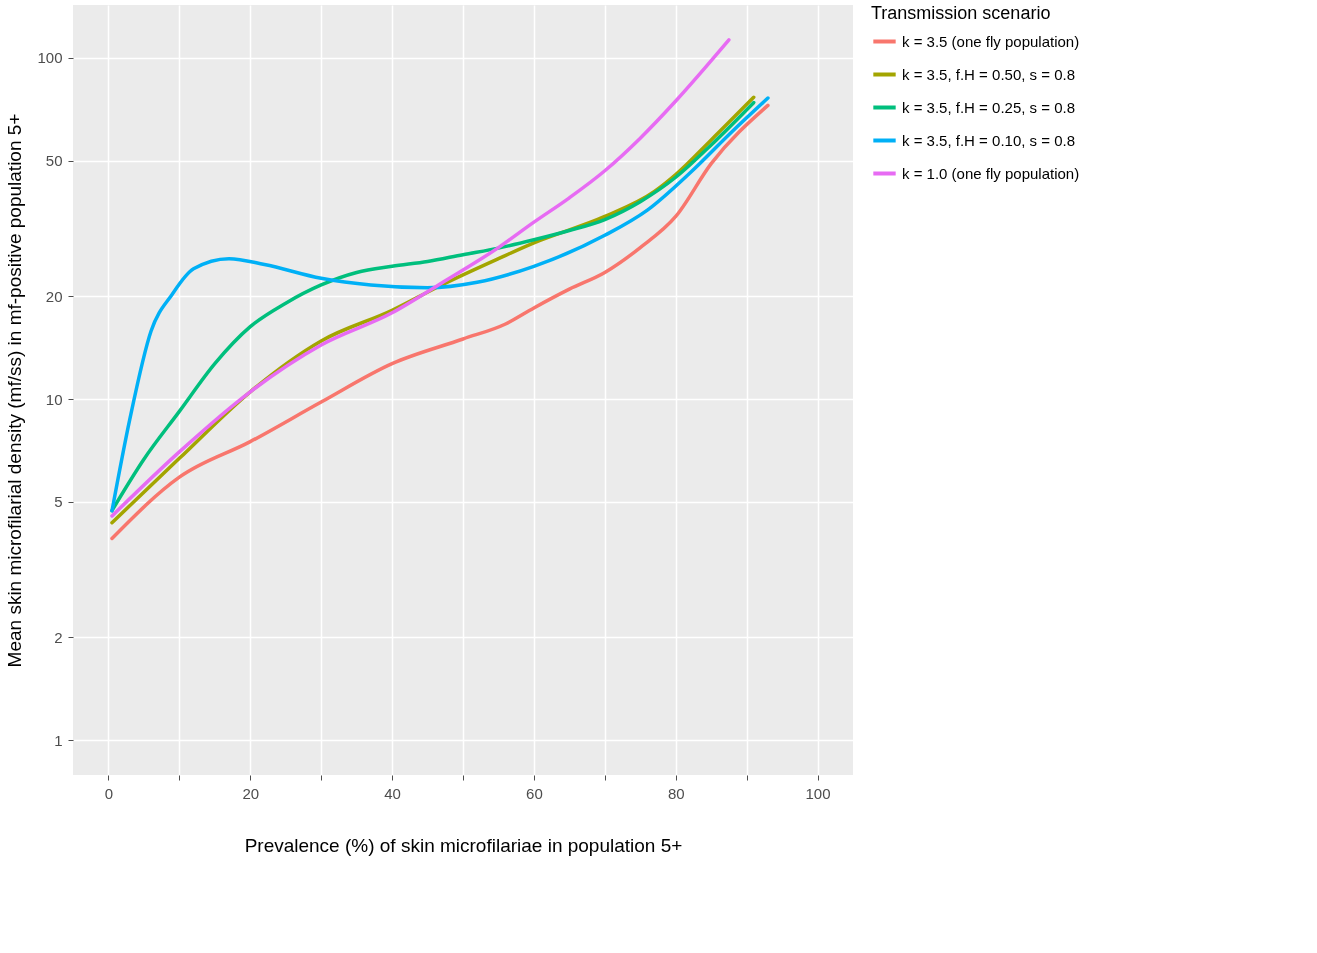 The height and width of the screenshot is (953, 1317). What do you see at coordinates (534, 793) in the screenshot?
I see `x-tick-label: 60` at bounding box center [534, 793].